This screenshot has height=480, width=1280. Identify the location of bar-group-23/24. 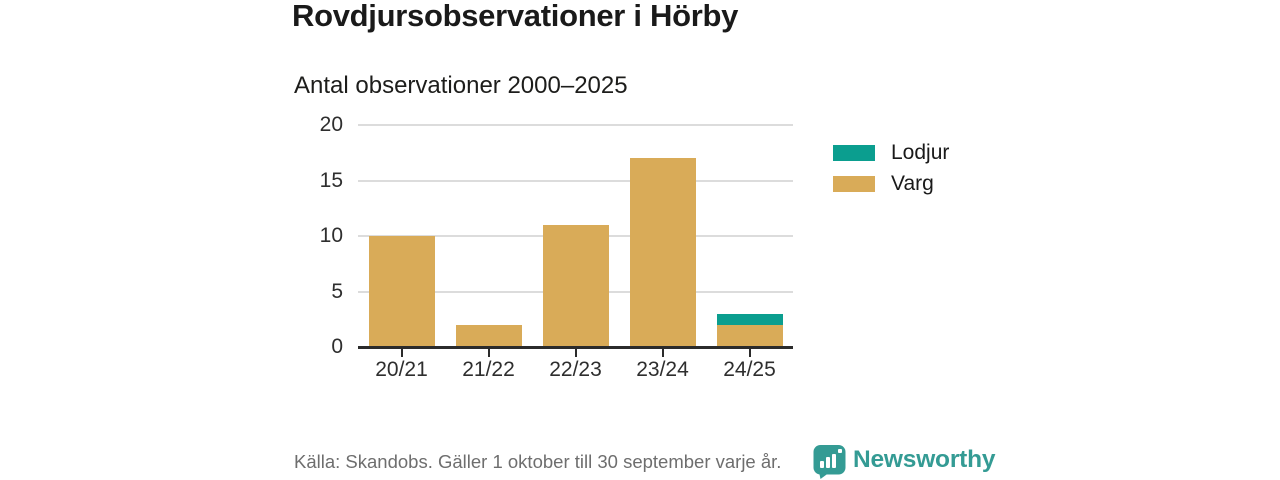
(662, 236).